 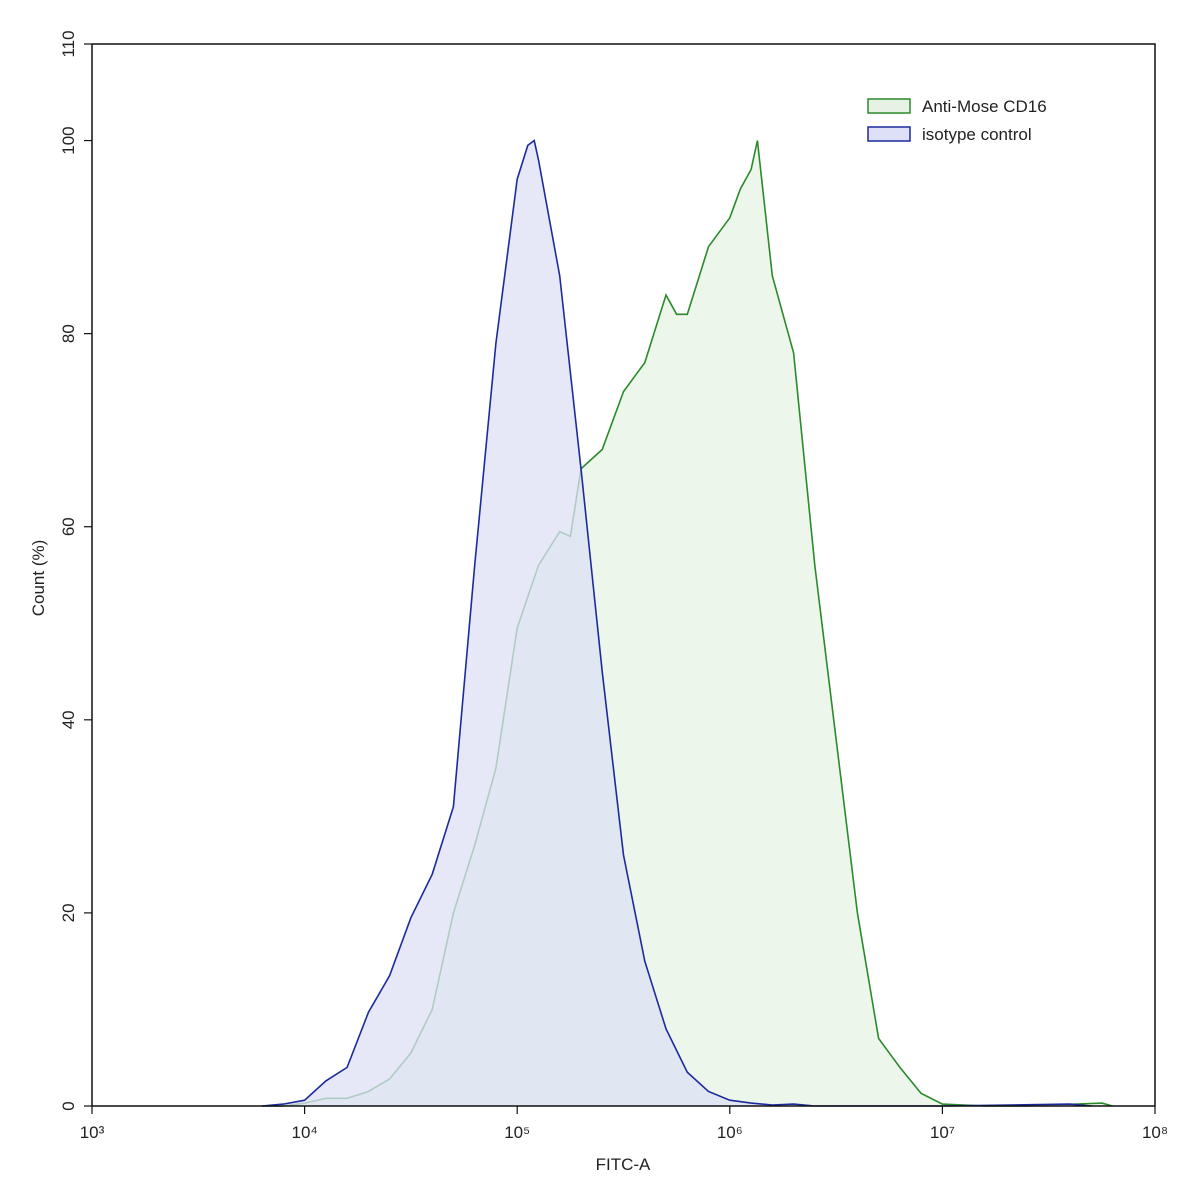 I want to click on x-tick-label: 10³, so click(x=92, y=1132).